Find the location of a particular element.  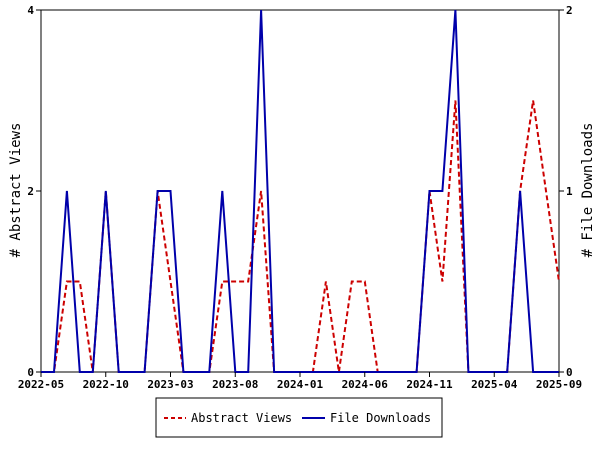

y-left-axis-title: # Abstract Views is located at coordinates (16, 190).